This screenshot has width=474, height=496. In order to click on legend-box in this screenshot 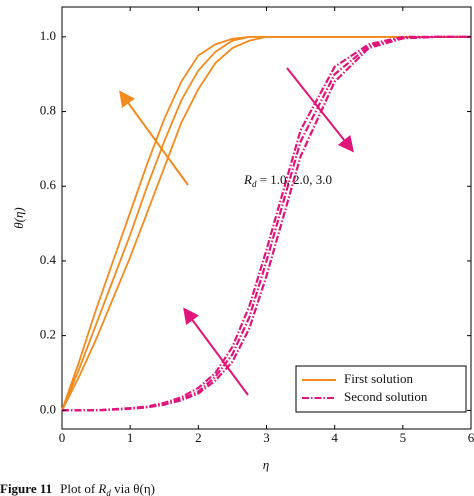, I will do `click(381, 389)`.